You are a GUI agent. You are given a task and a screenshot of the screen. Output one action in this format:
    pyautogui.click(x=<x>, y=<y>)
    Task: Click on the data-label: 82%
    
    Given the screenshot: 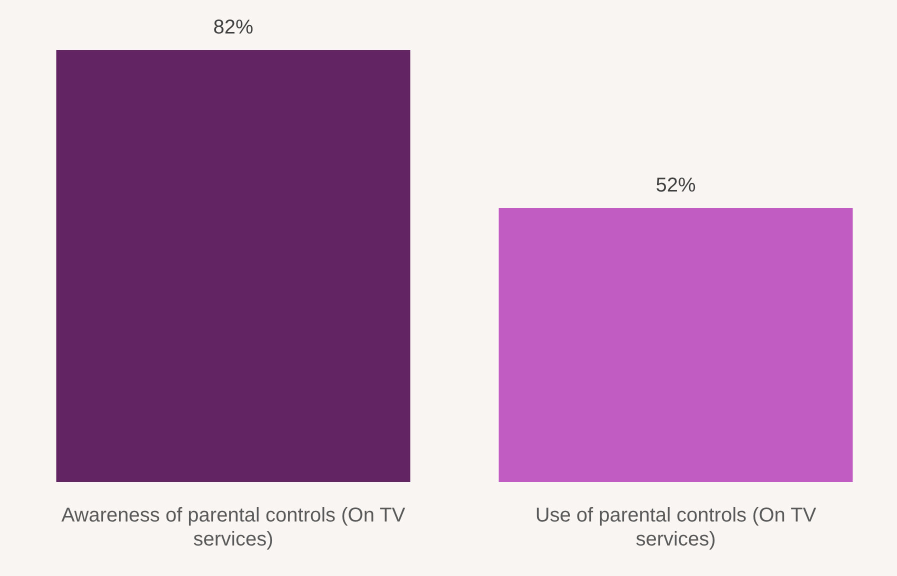 What is the action you would take?
    pyautogui.click(x=233, y=27)
    